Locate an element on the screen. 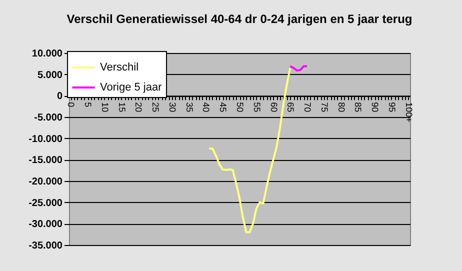  y-tick-label: -15.000 is located at coordinates (45, 160).